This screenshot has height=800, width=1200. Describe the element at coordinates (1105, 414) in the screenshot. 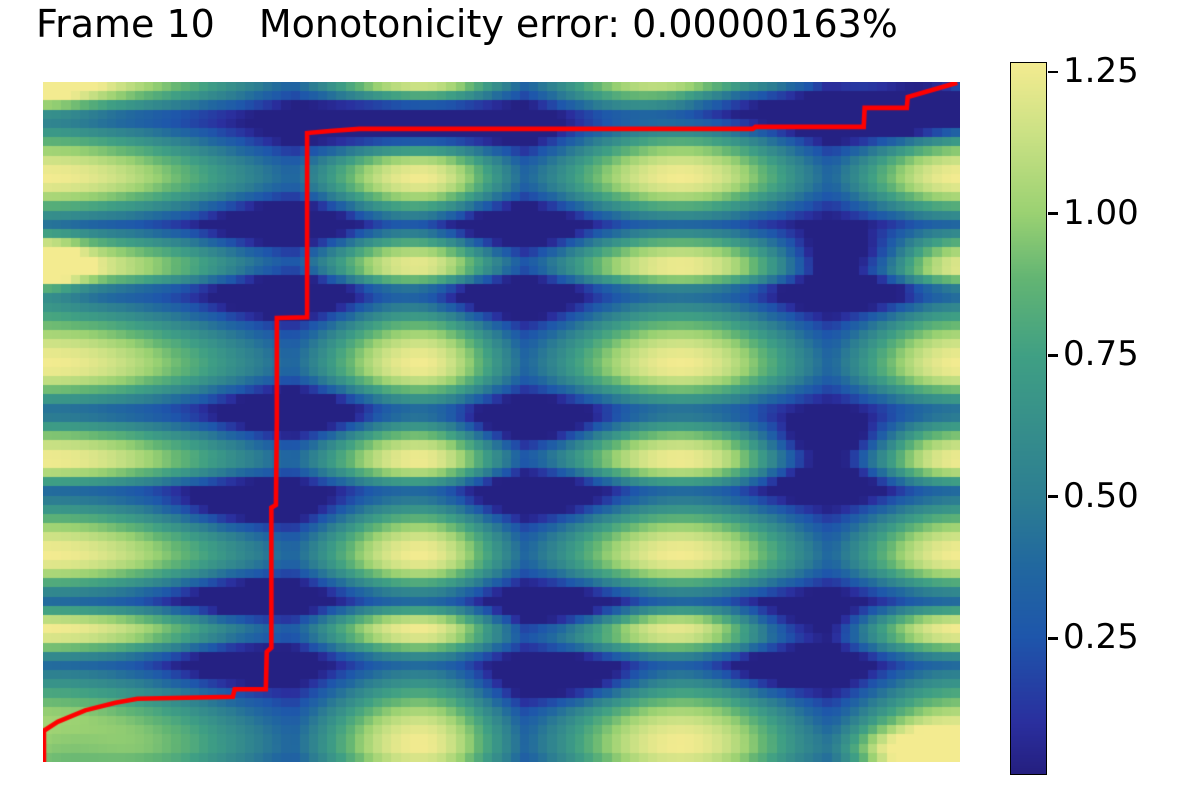

I see `colorbar: 1.25 1.00 0.75 0.50 0.25` at that location.